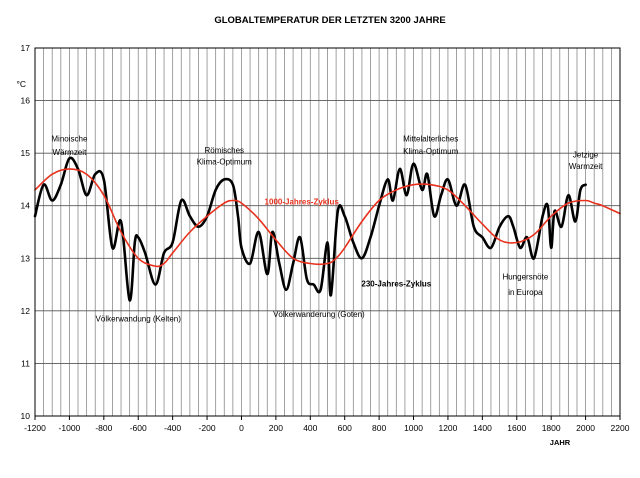 The width and height of the screenshot is (640, 478). I want to click on y-tick-label: 10, so click(26, 416).